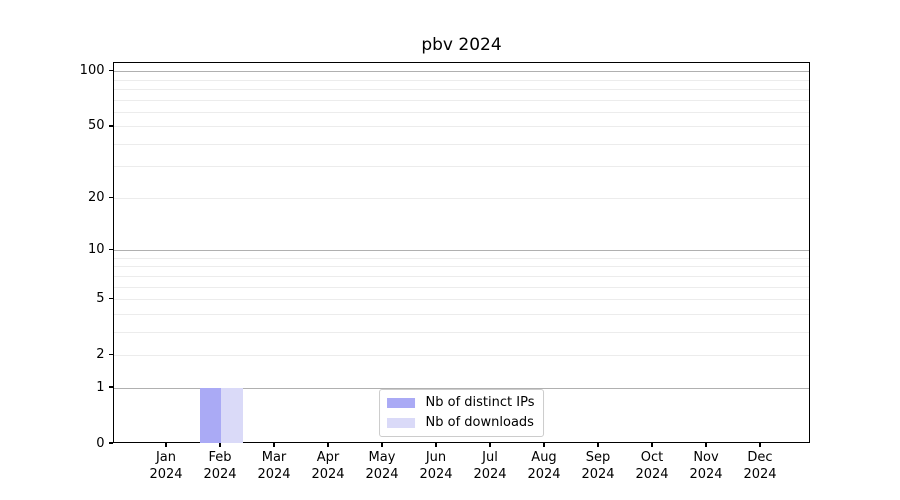 Image resolution: width=900 pixels, height=500 pixels. What do you see at coordinates (760, 445) in the screenshot?
I see `x-tick-dec` at bounding box center [760, 445].